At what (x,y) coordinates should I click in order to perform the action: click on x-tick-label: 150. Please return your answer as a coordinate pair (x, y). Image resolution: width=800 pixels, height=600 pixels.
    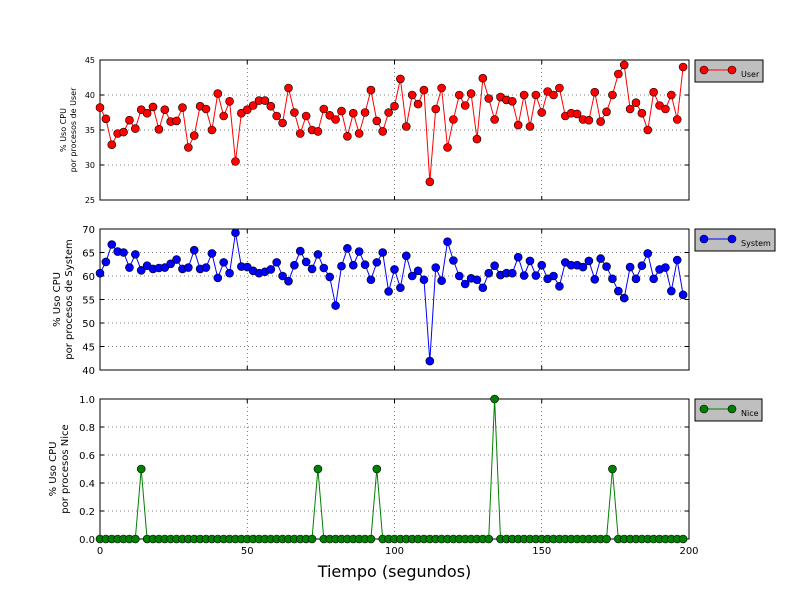
    Looking at the image, I should click on (541, 551).